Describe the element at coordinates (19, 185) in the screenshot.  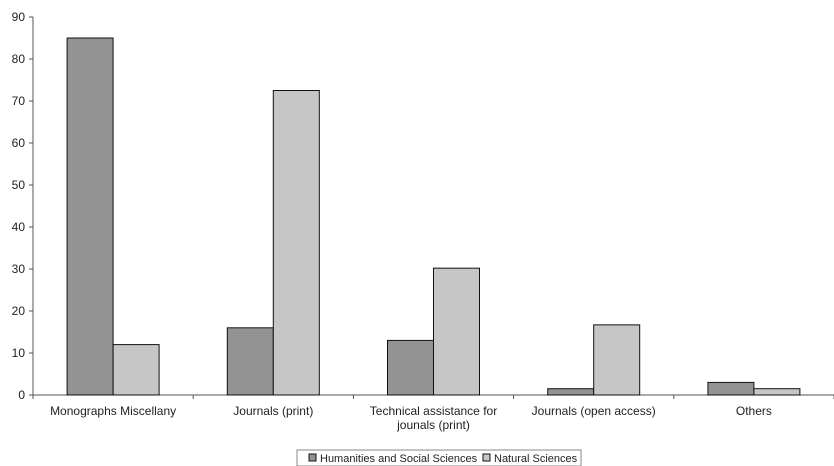
I see `y-tick-label: 50` at that location.